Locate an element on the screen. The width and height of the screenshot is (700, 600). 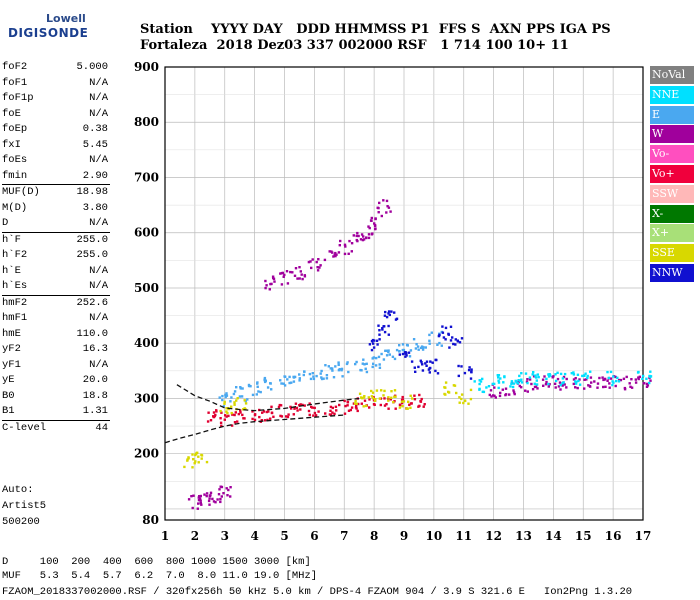
param-key: foEp is located at coordinates (15, 129).